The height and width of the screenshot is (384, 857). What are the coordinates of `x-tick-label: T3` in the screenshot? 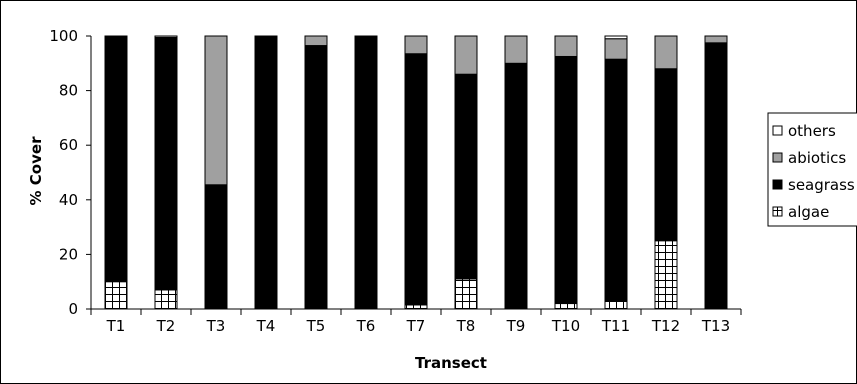 It's located at (216, 326).